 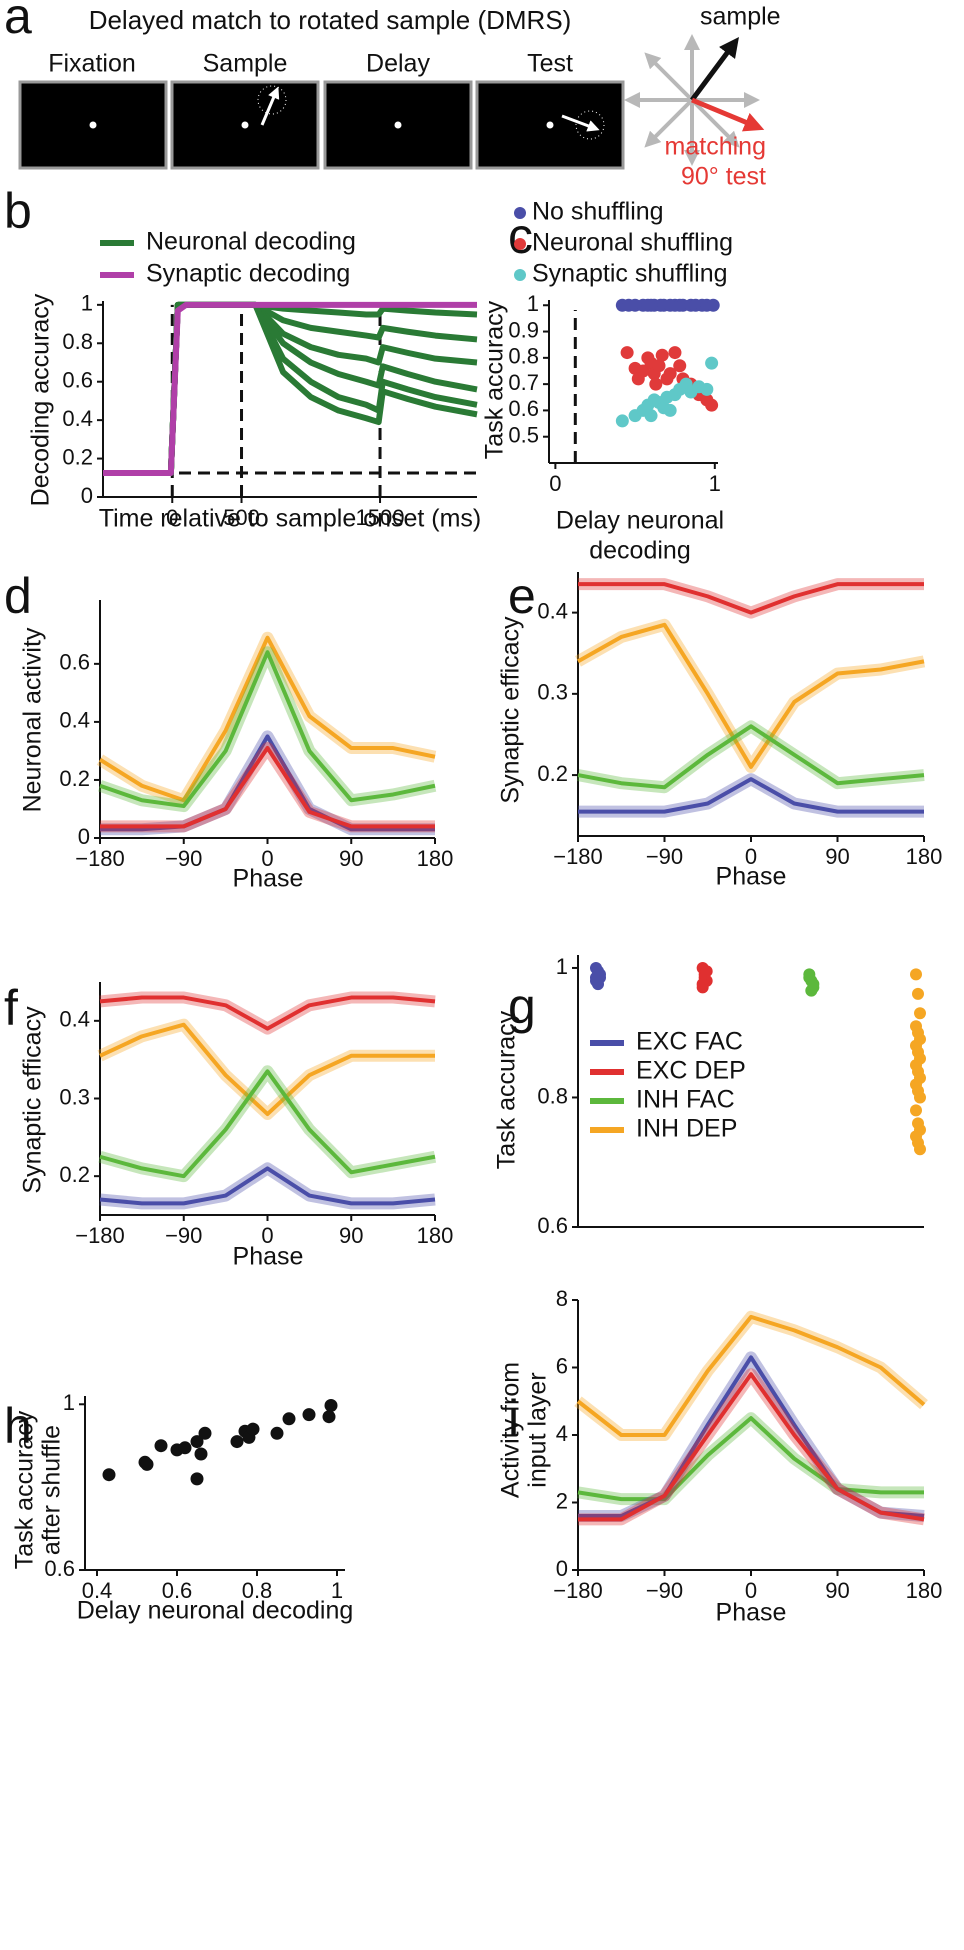 What do you see at coordinates (97, 1590) in the screenshot?
I see `x-tick-label: 0.4` at bounding box center [97, 1590].